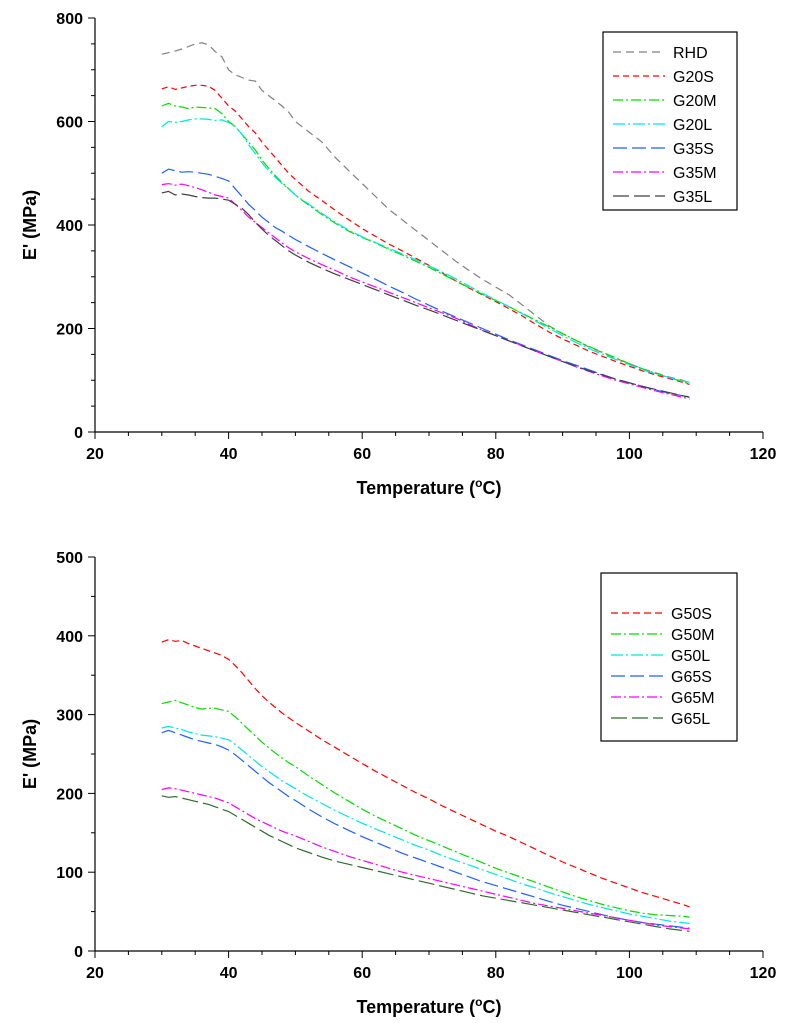  What do you see at coordinates (693, 635) in the screenshot?
I see `legend-label: G50M` at bounding box center [693, 635].